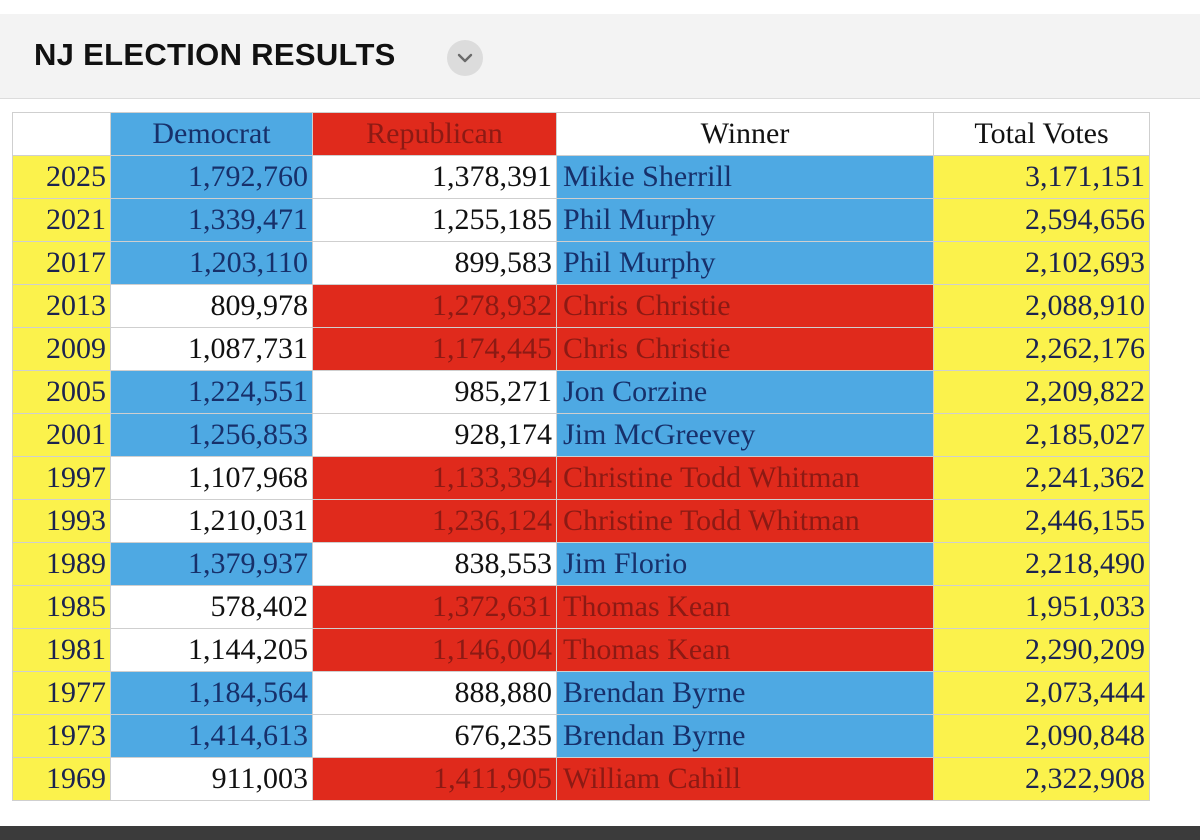  Describe the element at coordinates (600, 56) in the screenshot. I see `header-bar: NJ ELECTION RESULTS` at that location.